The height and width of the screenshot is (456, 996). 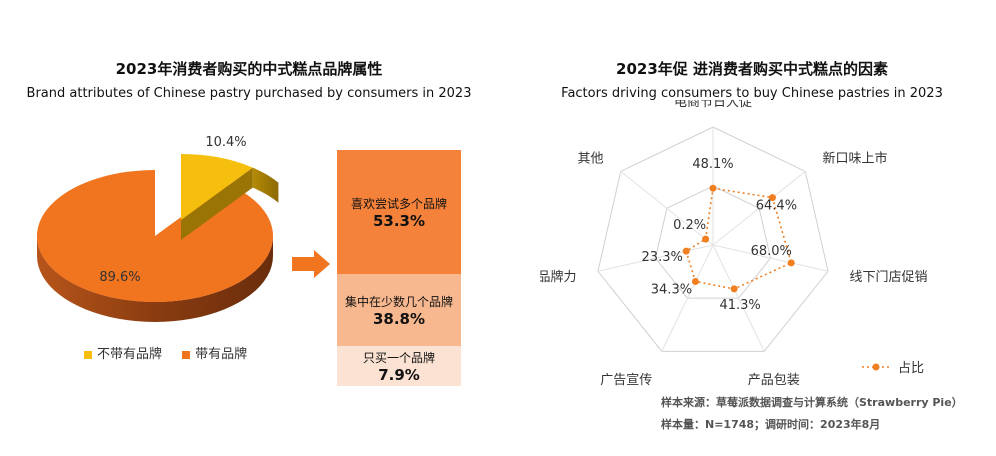 I want to click on radar-axis-label: 其他, so click(x=591, y=159).